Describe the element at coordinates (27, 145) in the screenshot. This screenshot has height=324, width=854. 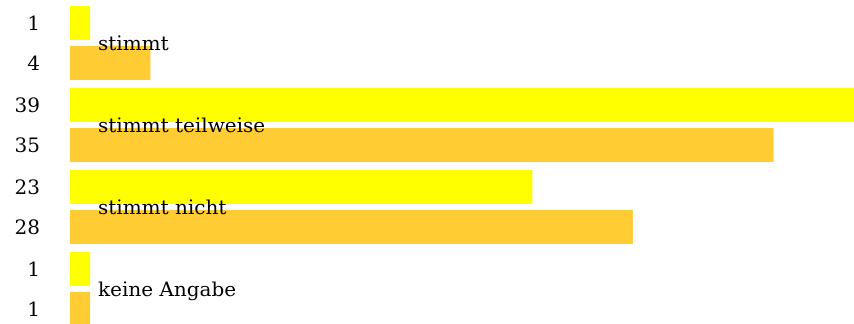
I see `value-label-1-series-1: 35` at that location.